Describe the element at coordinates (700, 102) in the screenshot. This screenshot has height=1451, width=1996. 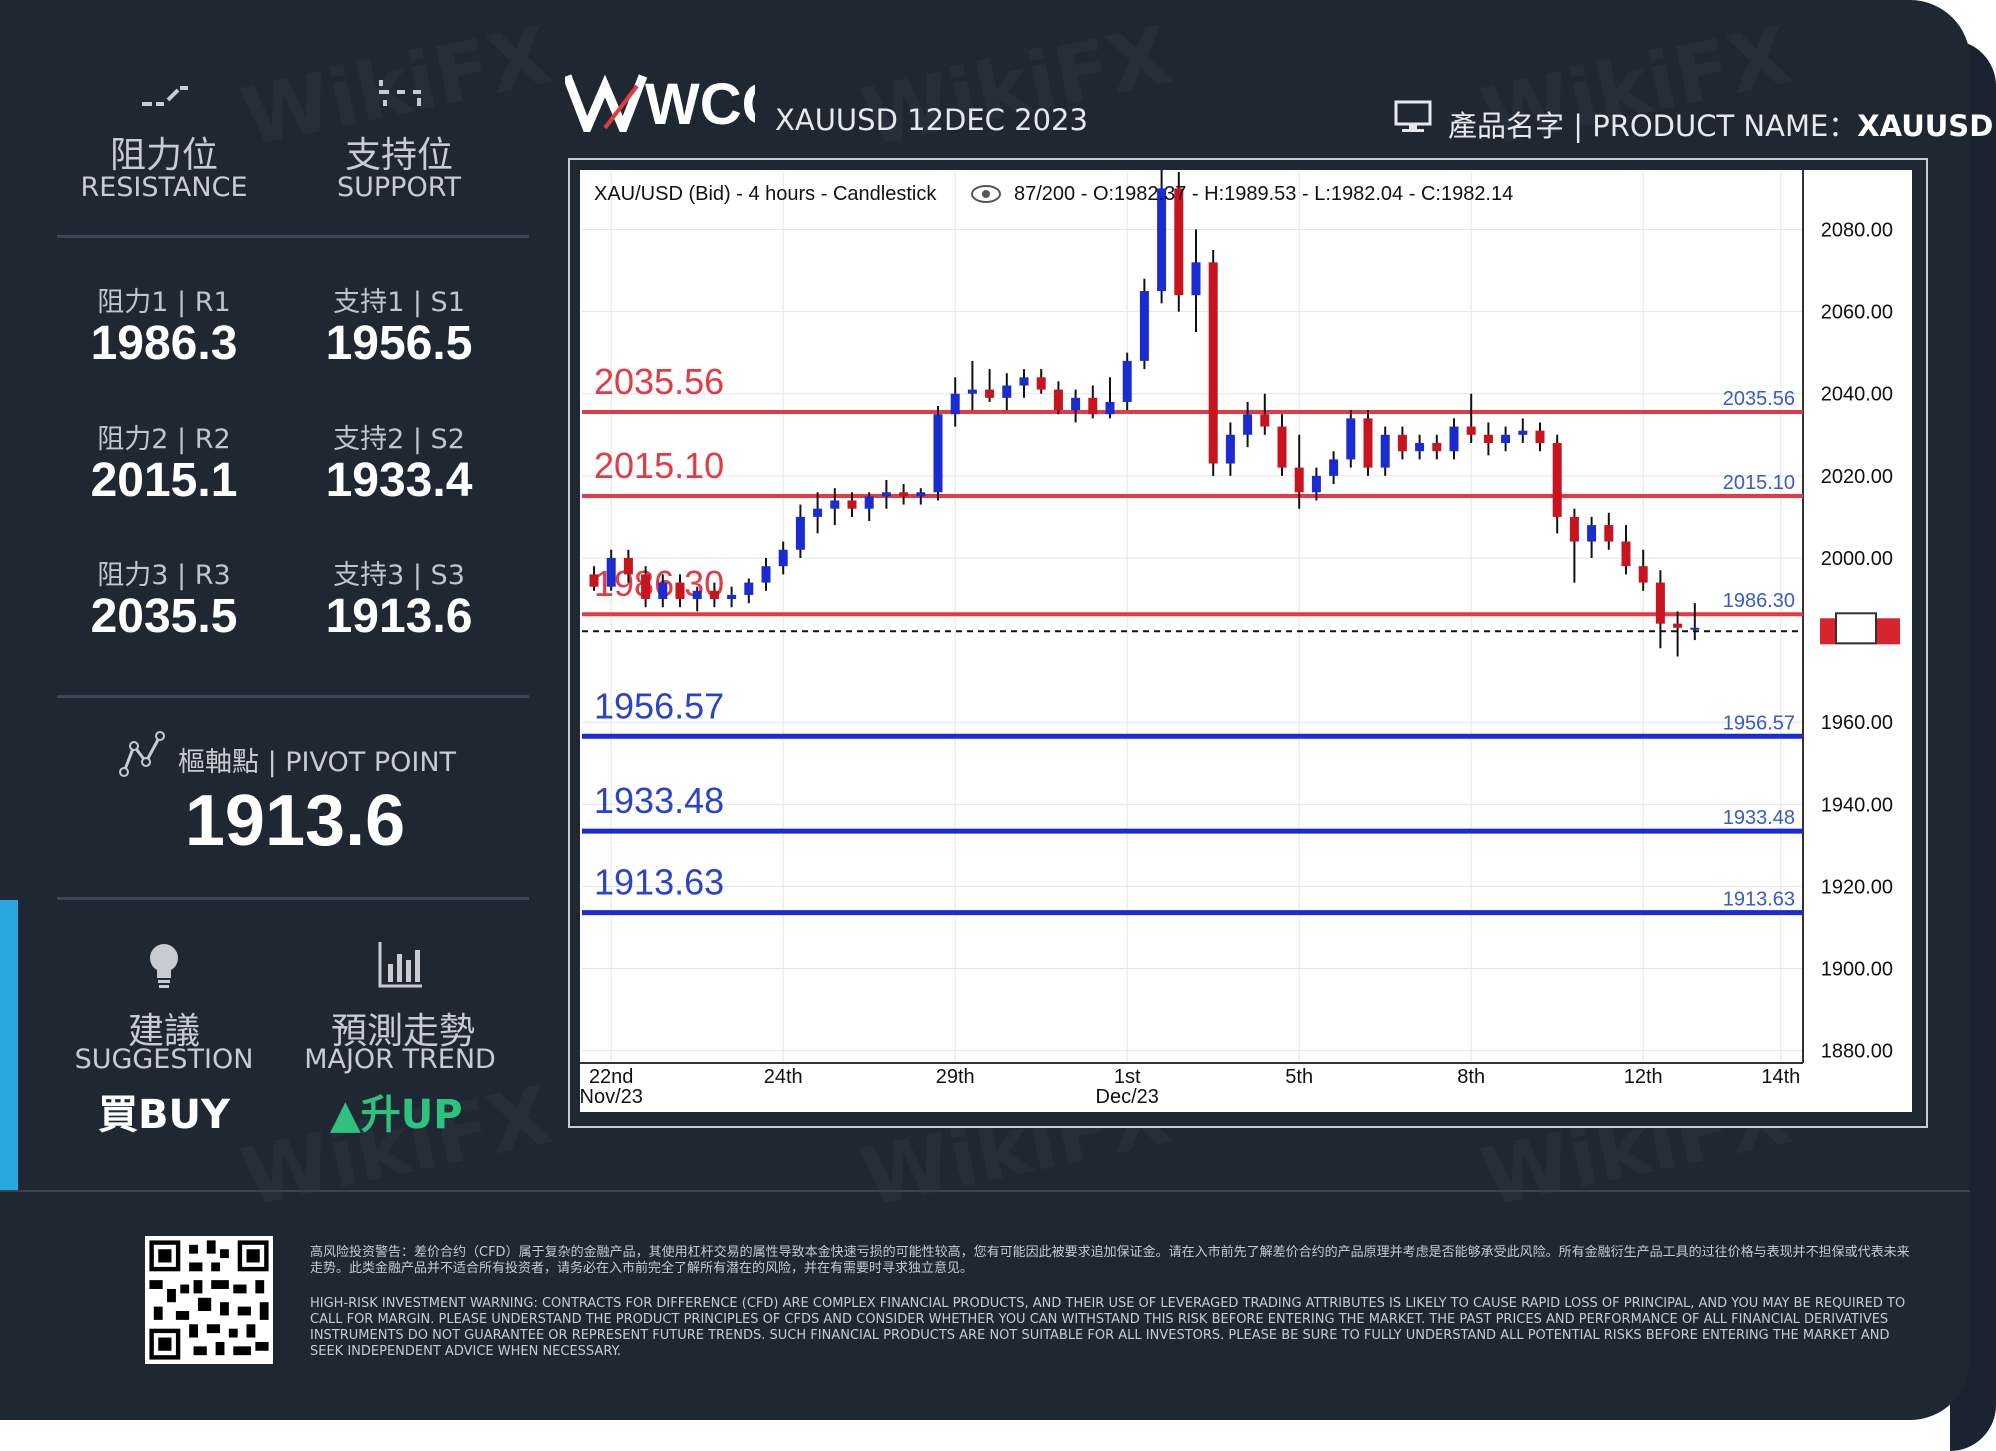
I see `logo-text: WCG` at that location.